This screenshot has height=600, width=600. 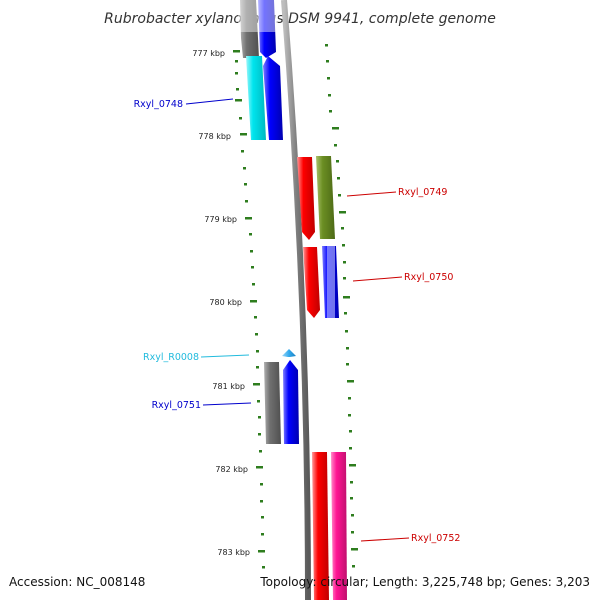 I want to click on tick-label-780: 780 kbp, so click(x=225, y=302).